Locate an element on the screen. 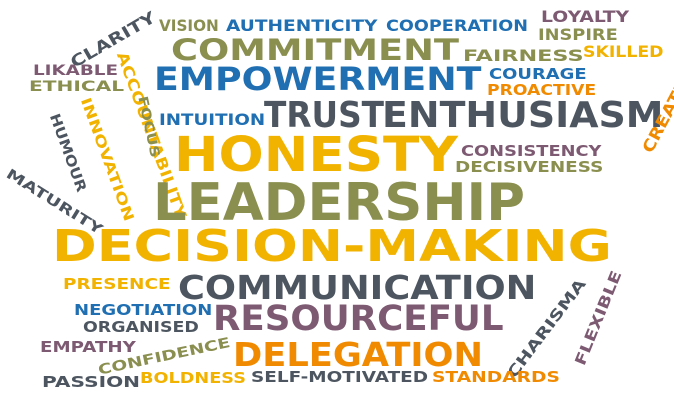  word-innovation: Innovation is located at coordinates (106, 159).